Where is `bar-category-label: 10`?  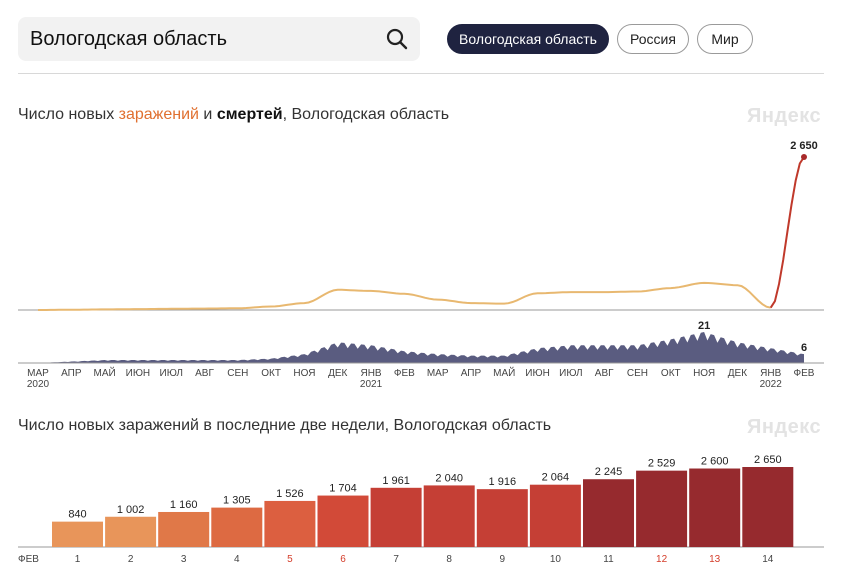
bar-category-label: 10 is located at coordinates (556, 559).